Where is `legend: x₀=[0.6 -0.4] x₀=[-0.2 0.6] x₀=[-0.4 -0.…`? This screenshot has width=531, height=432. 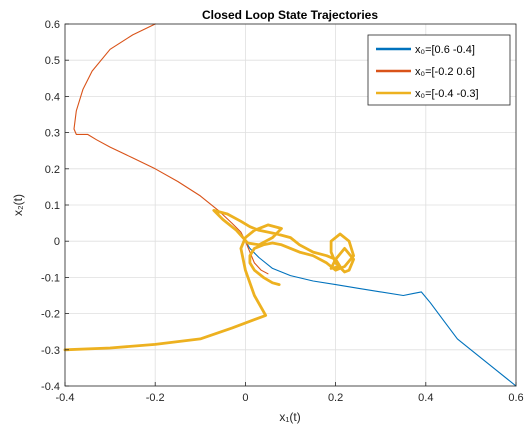 legend: x₀=[0.6 -0.4] x₀=[-0.2 0.6] x₀=[-0.4 -0.… is located at coordinates (439, 70).